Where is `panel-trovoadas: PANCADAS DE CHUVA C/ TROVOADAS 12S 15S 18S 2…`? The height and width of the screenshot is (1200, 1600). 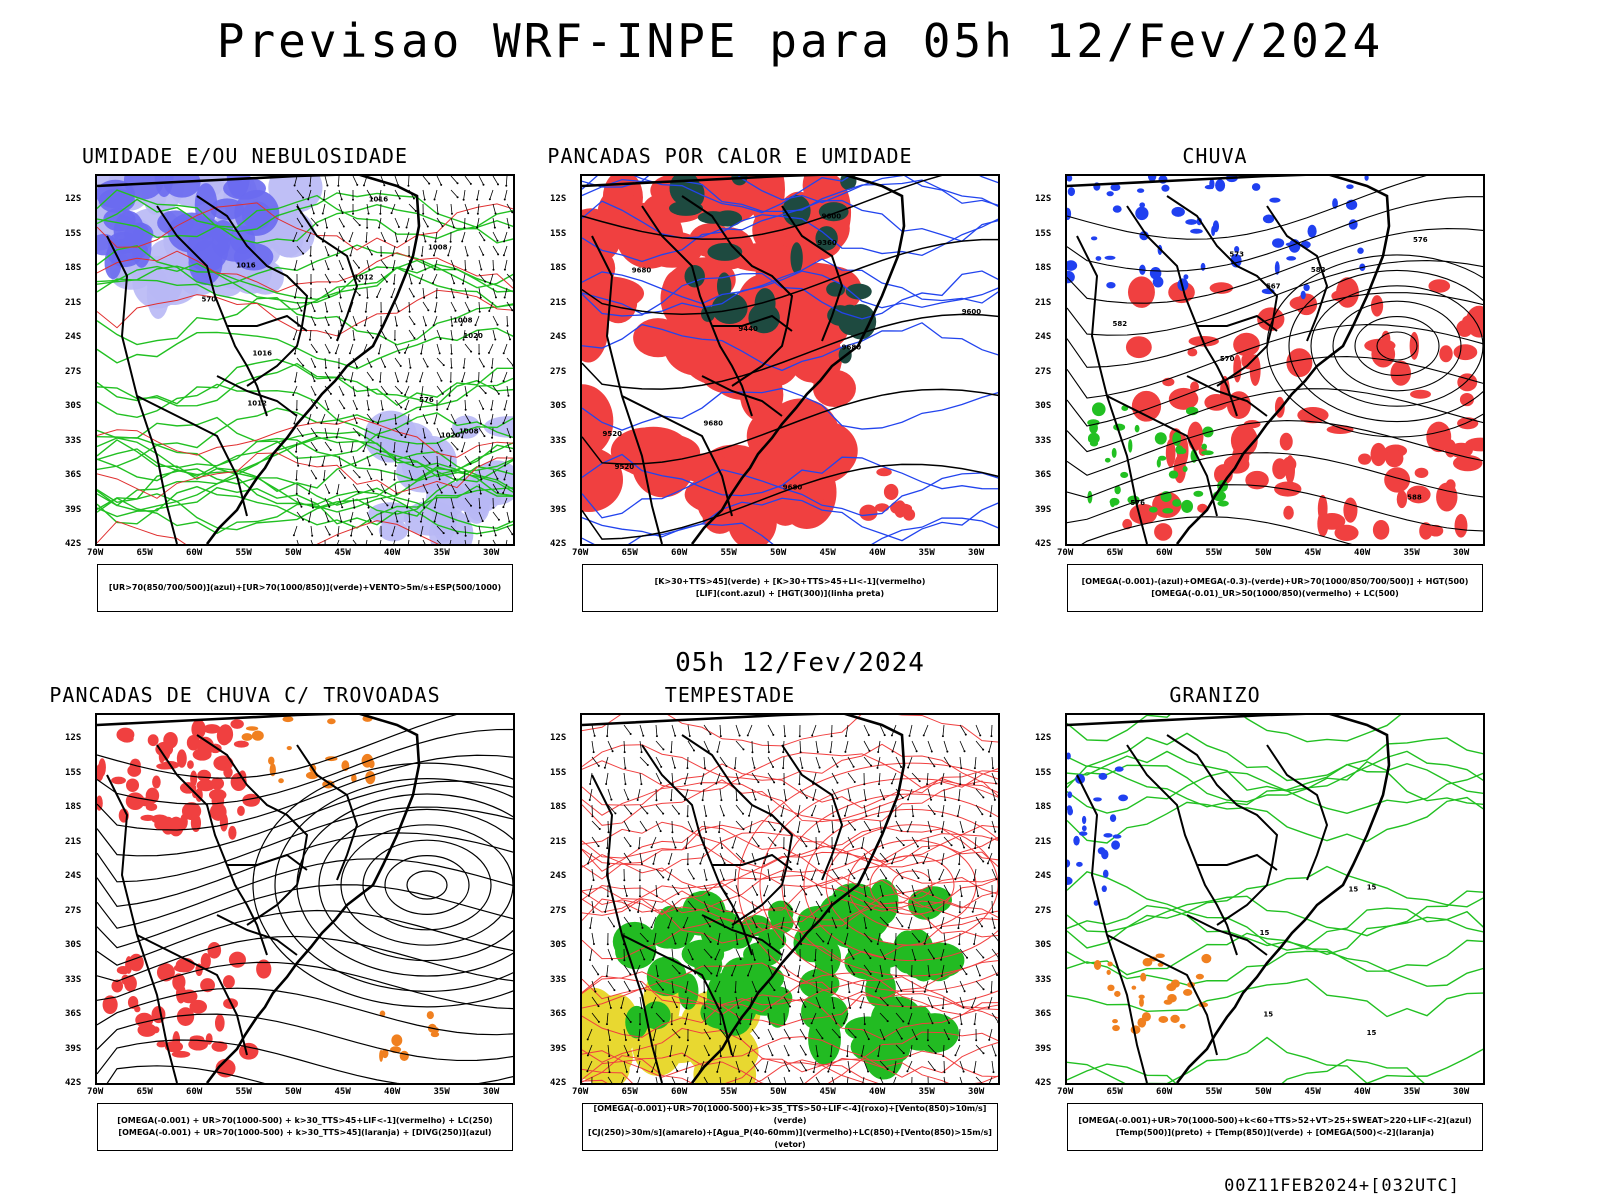 panel-trovoadas: PANCADAS DE CHUVA C/ TROVOADAS 12S 15S 18S 2… is located at coordinates (260, 928).